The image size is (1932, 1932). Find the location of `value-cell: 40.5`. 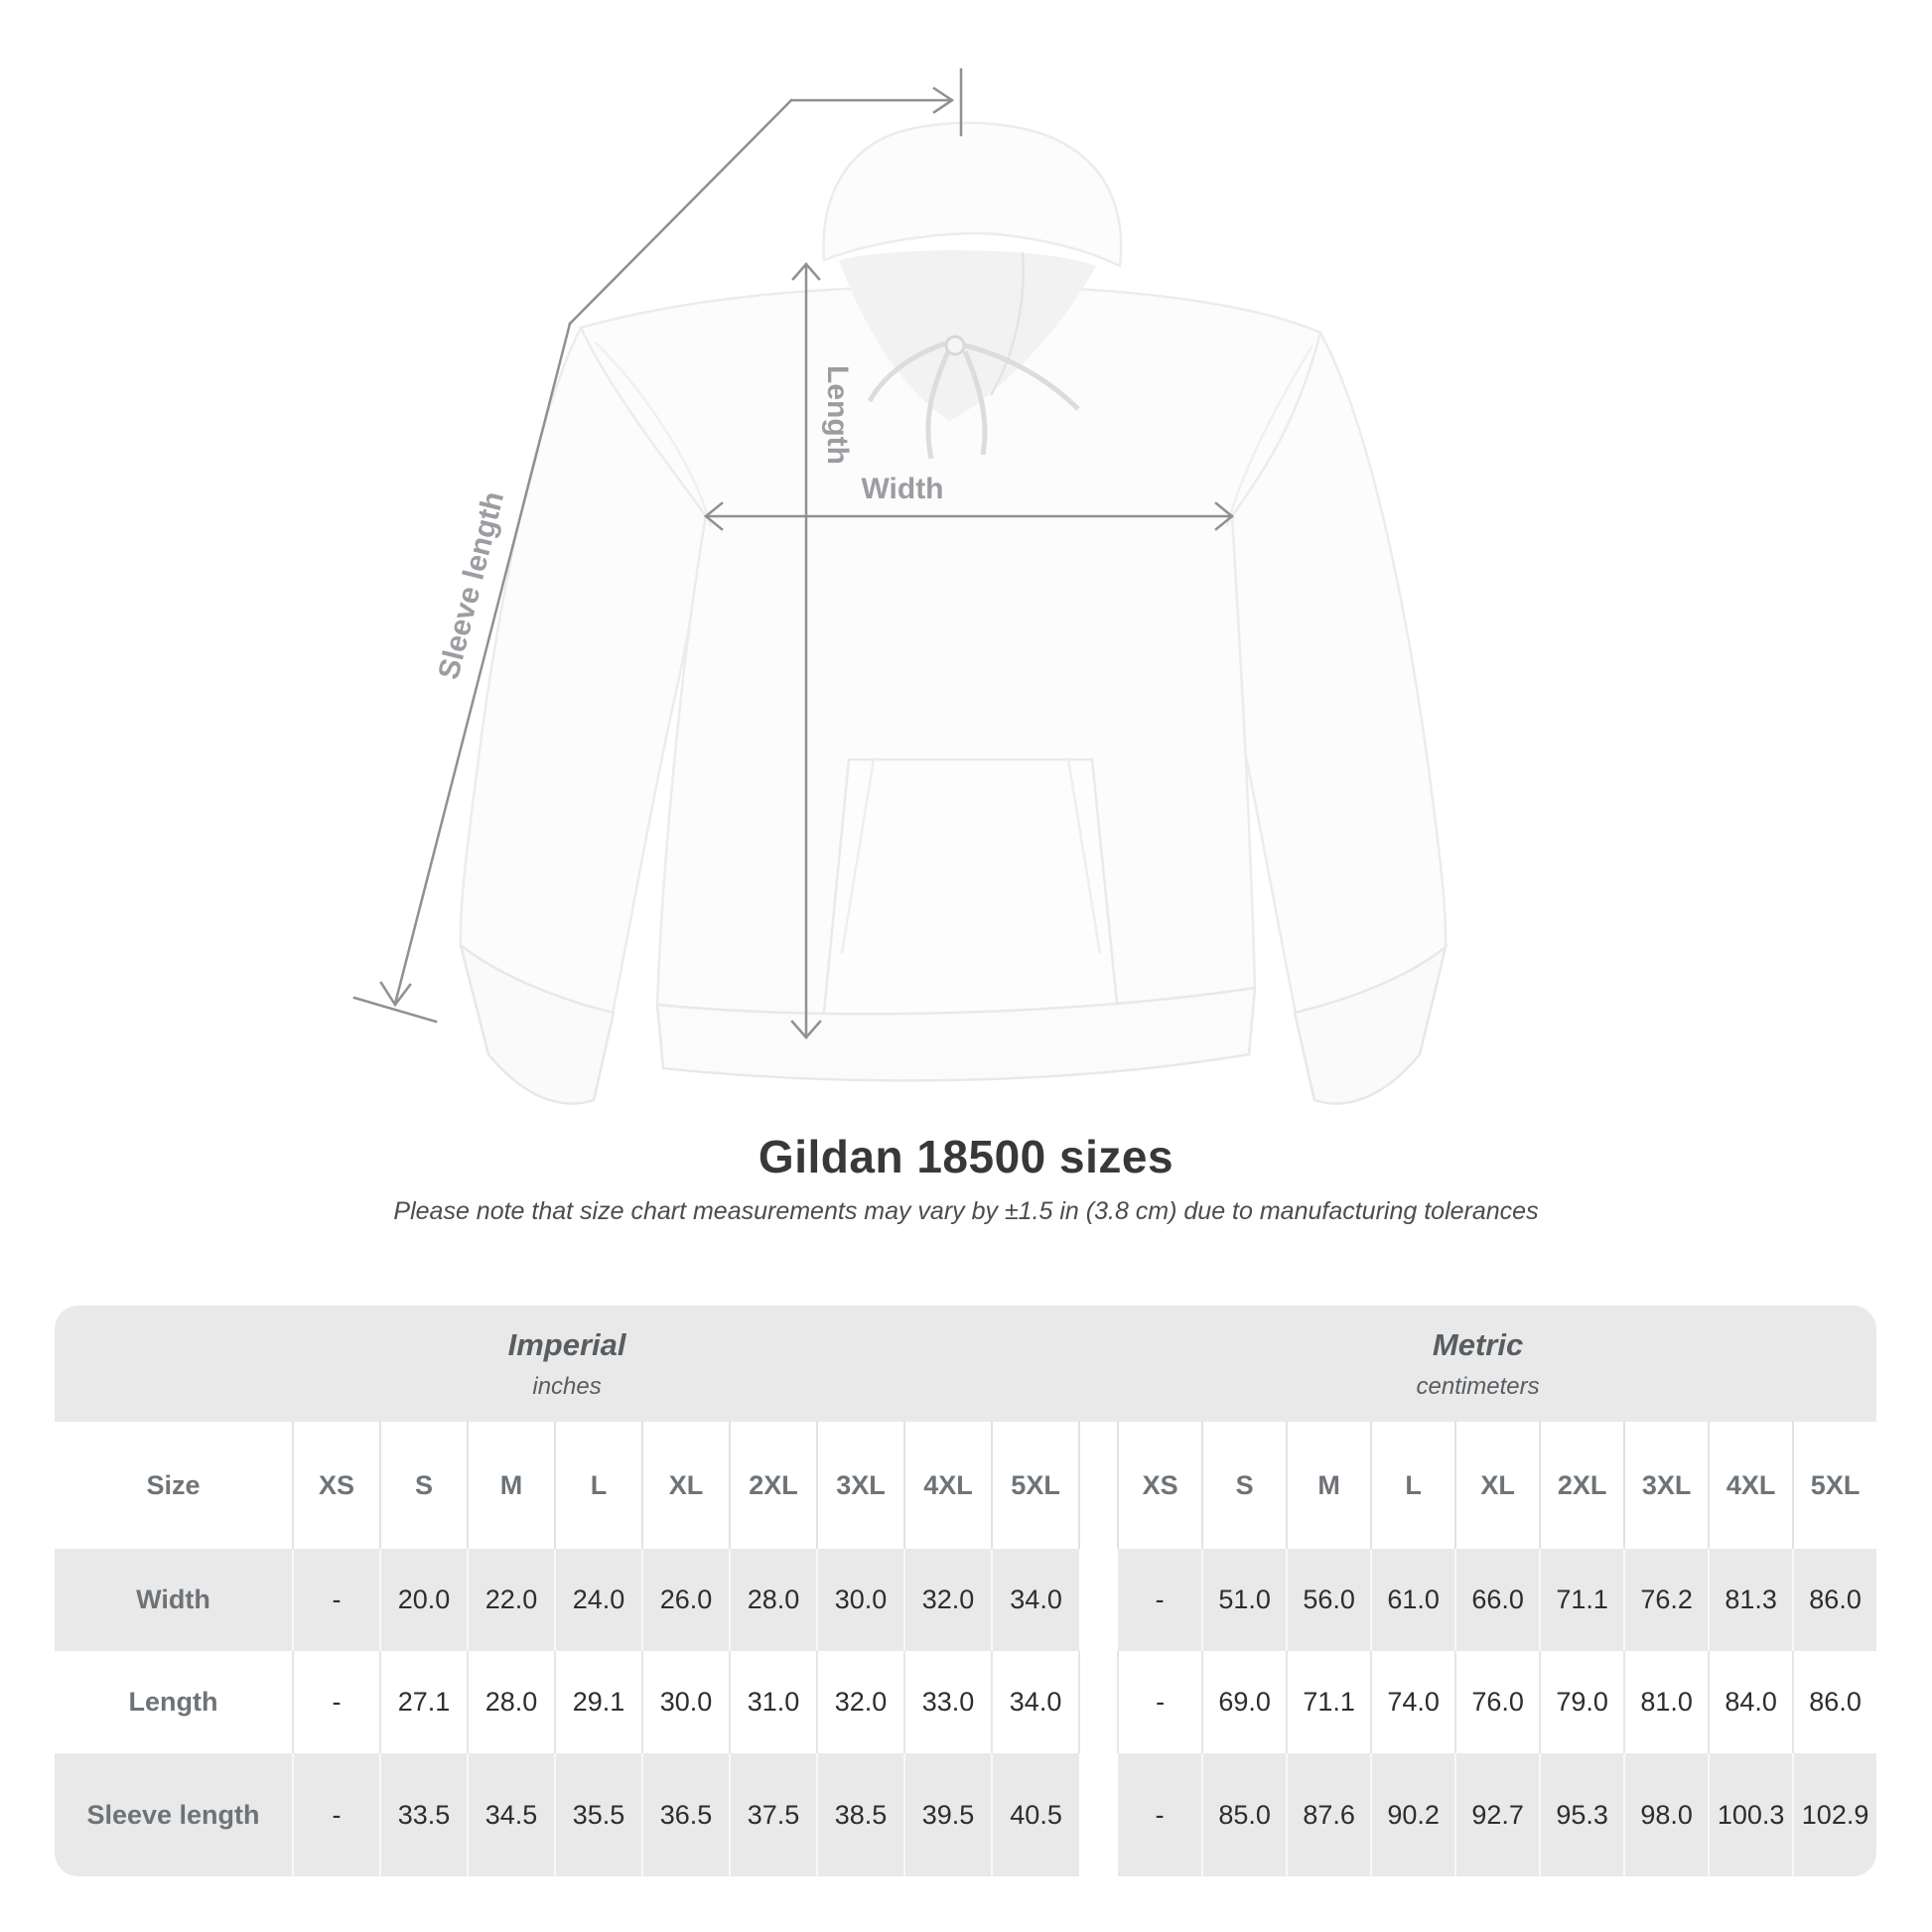

value-cell: 40.5 is located at coordinates (1035, 1815).